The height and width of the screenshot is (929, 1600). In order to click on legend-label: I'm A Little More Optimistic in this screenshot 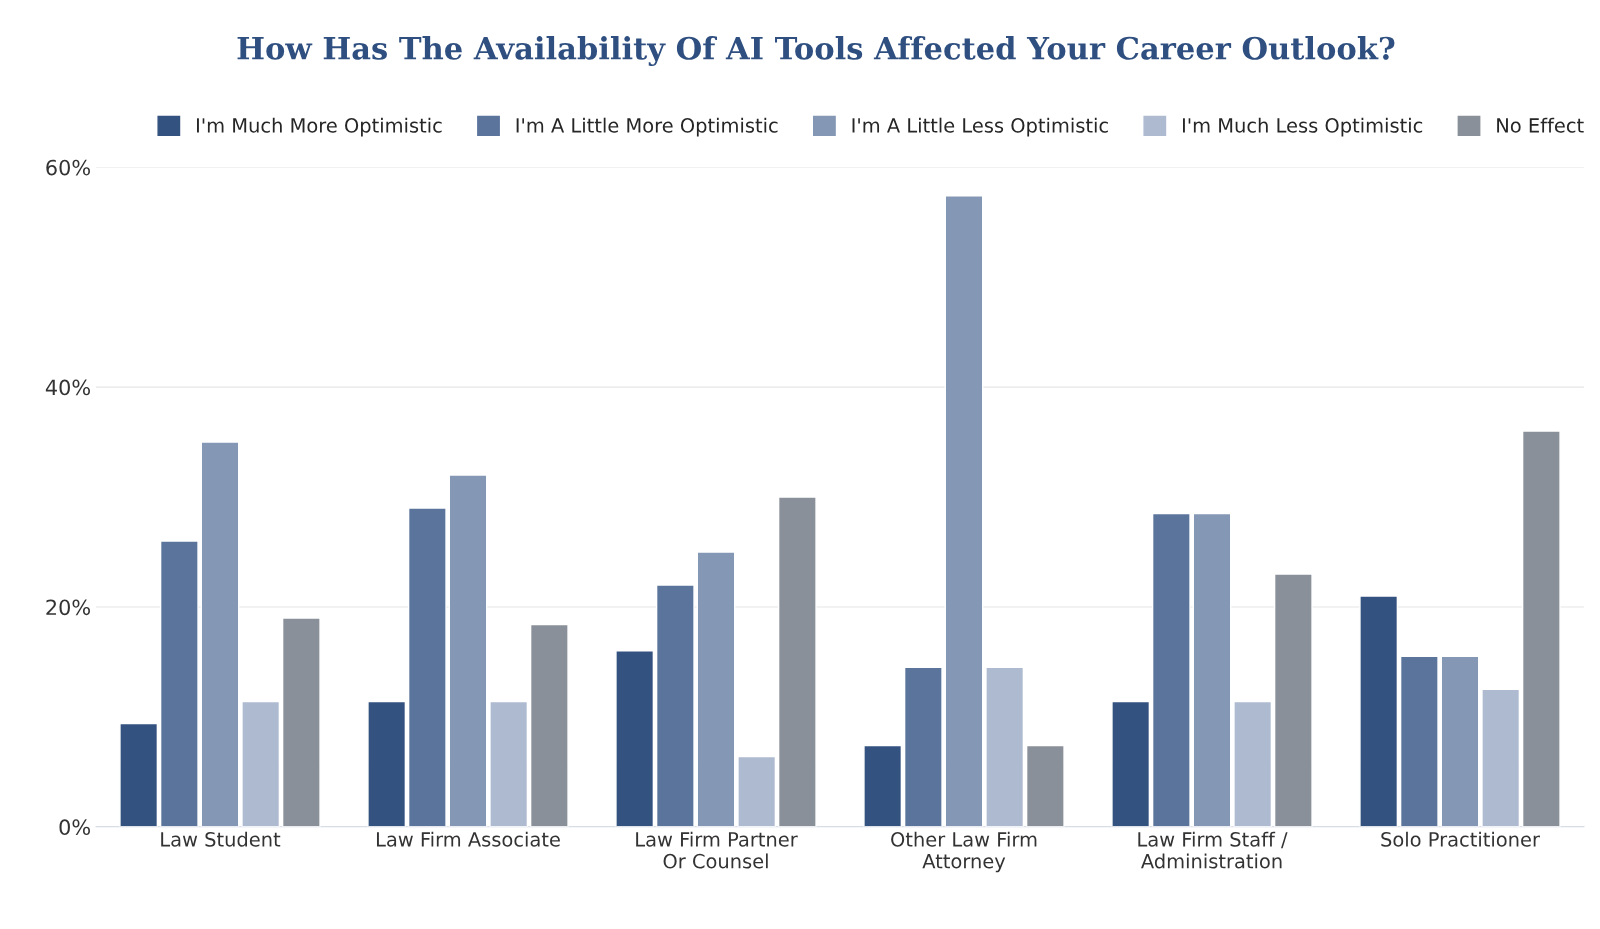, I will do `click(647, 127)`.